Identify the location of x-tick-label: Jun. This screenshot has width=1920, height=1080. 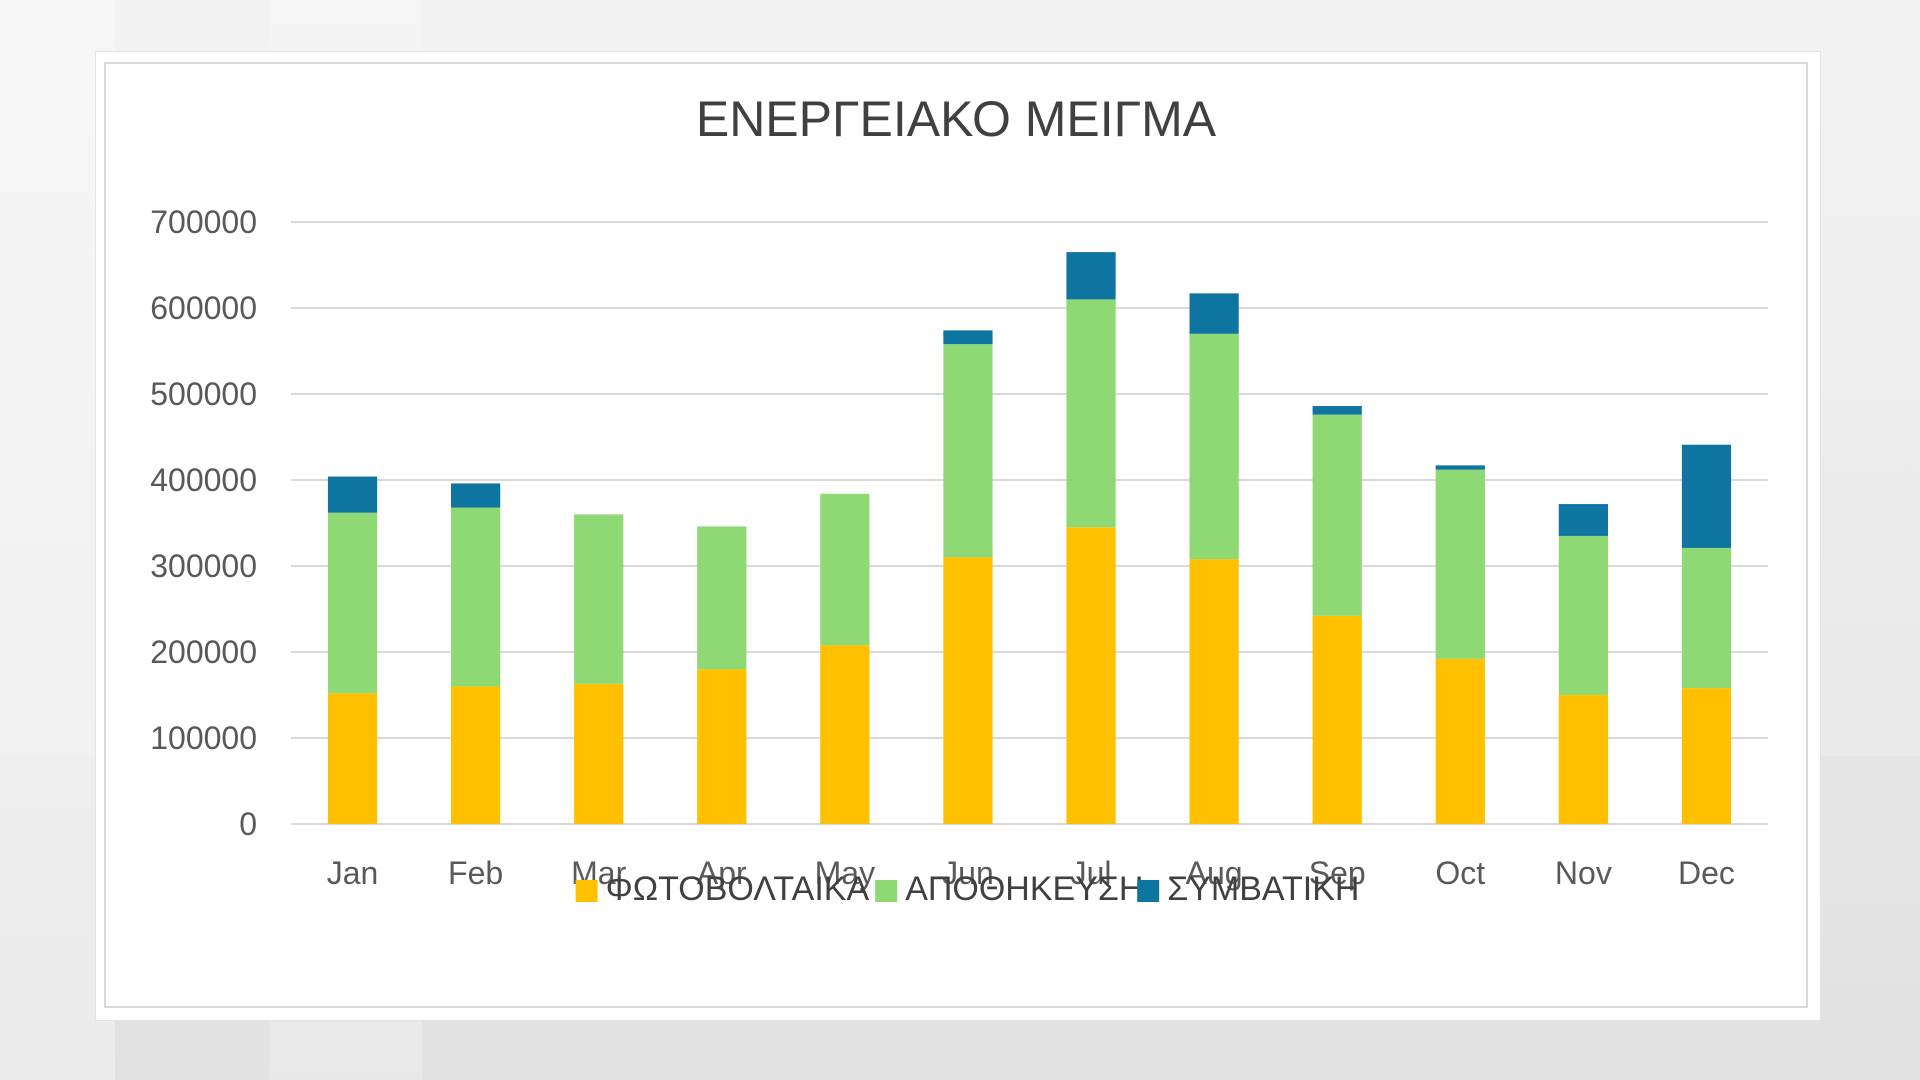
(968, 873).